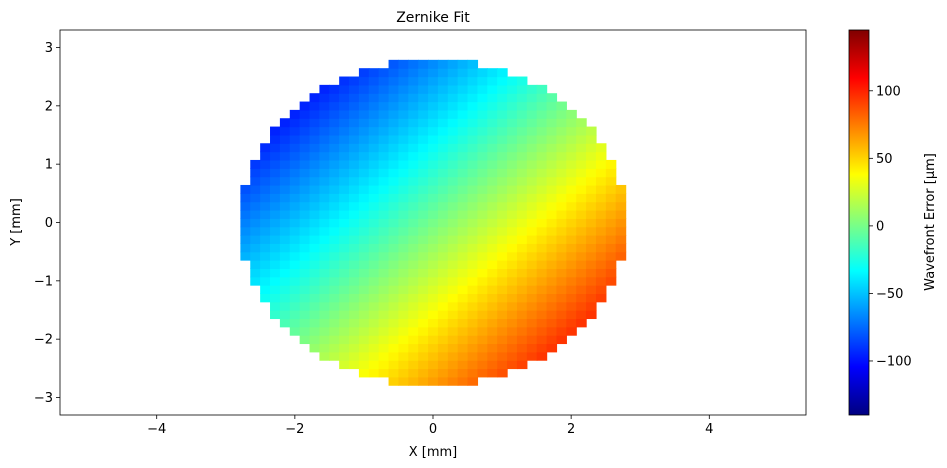 The height and width of the screenshot is (468, 947). Describe the element at coordinates (430, 426) in the screenshot. I see `x-axis-ticks: −4 −2 0 2 4` at that location.